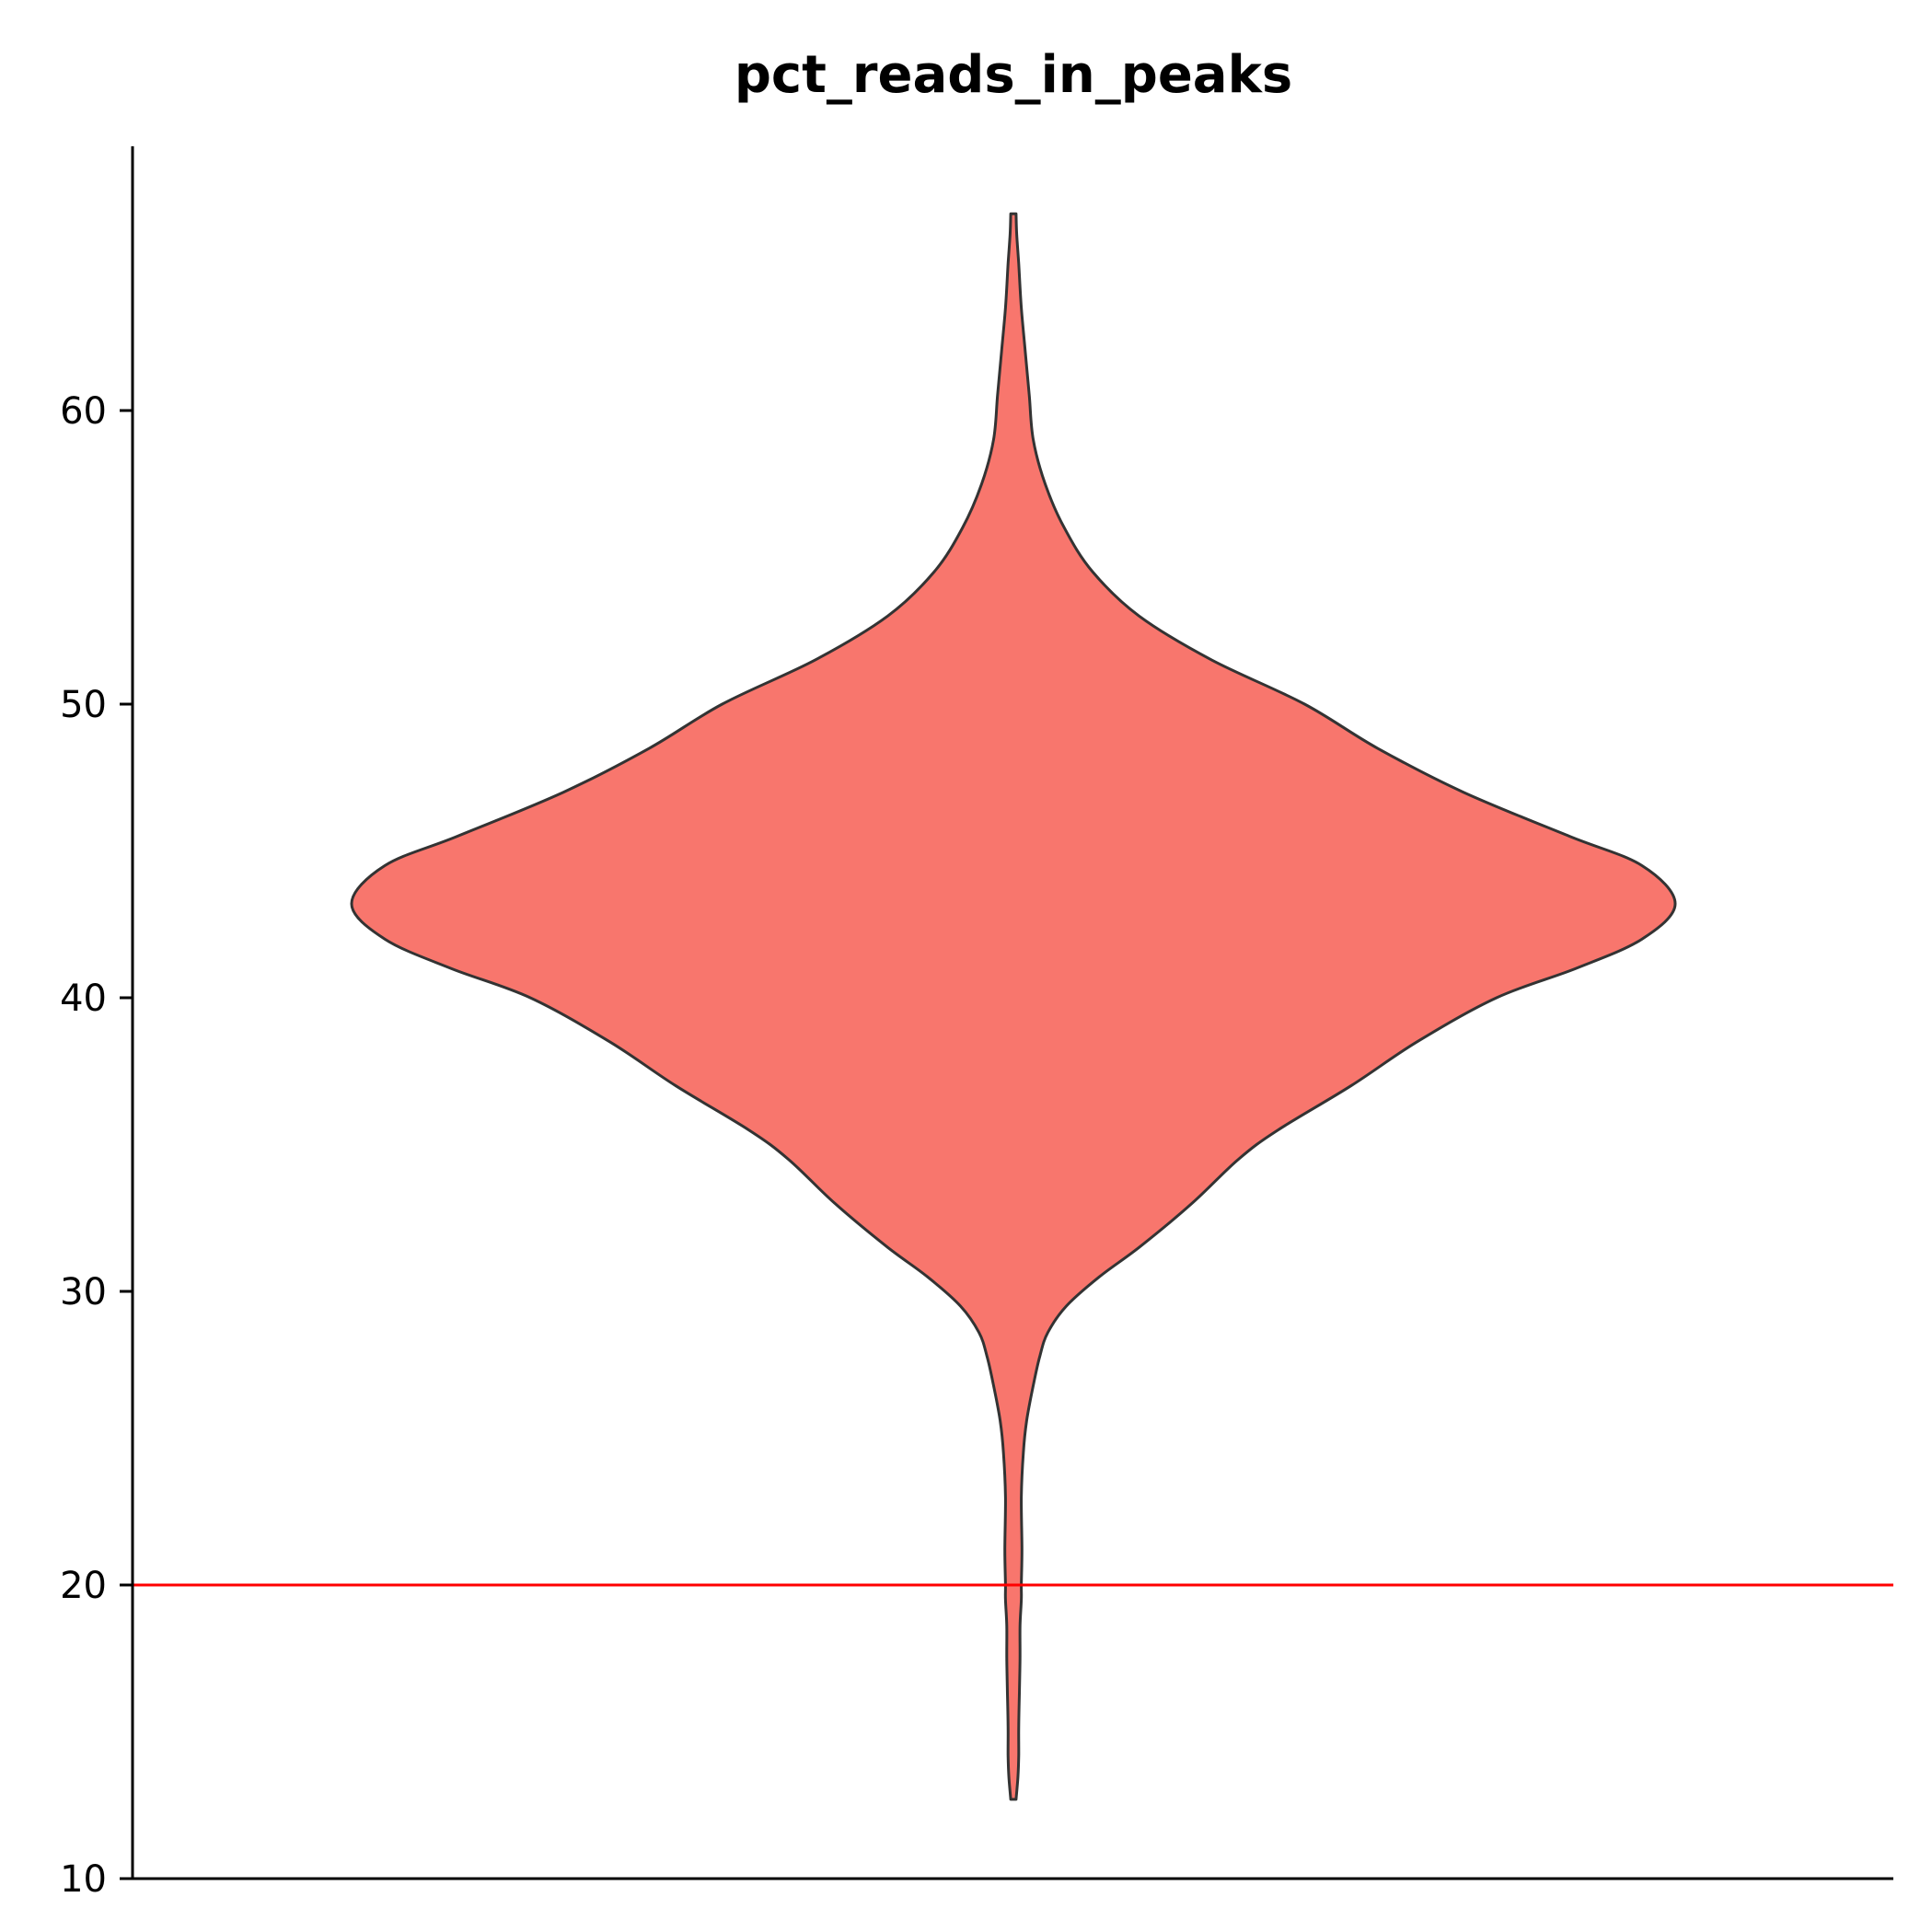 The height and width of the screenshot is (1932, 1932). What do you see at coordinates (83, 705) in the screenshot?
I see `y-tick-label: 50` at bounding box center [83, 705].